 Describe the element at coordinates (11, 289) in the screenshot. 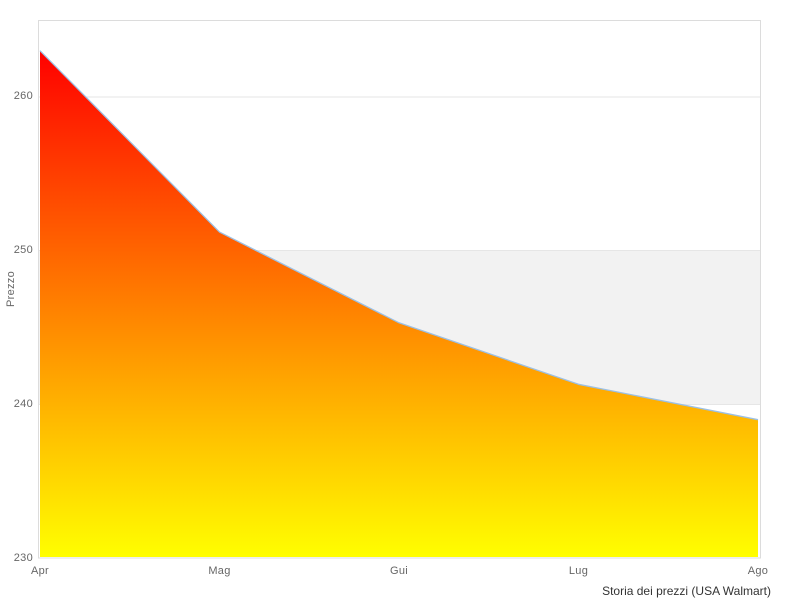

I see `y-axis-title: Prezzo` at that location.